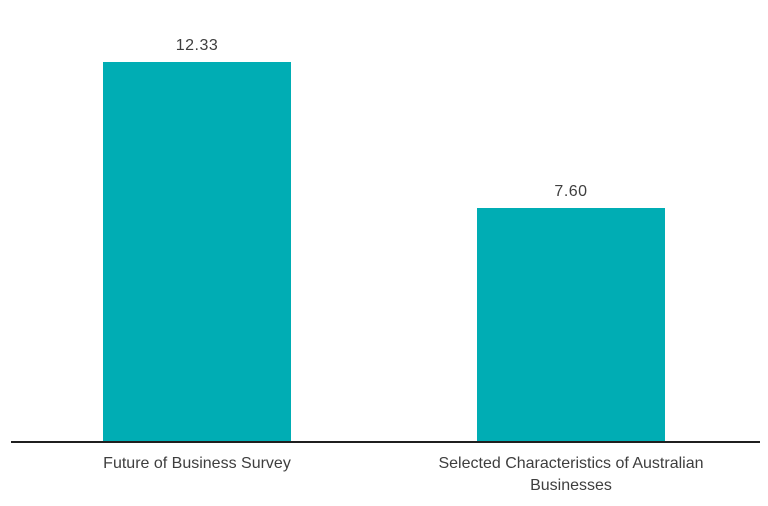 Image resolution: width=768 pixels, height=506 pixels. Describe the element at coordinates (197, 463) in the screenshot. I see `x-axis-category-label: Future of Business Survey` at that location.